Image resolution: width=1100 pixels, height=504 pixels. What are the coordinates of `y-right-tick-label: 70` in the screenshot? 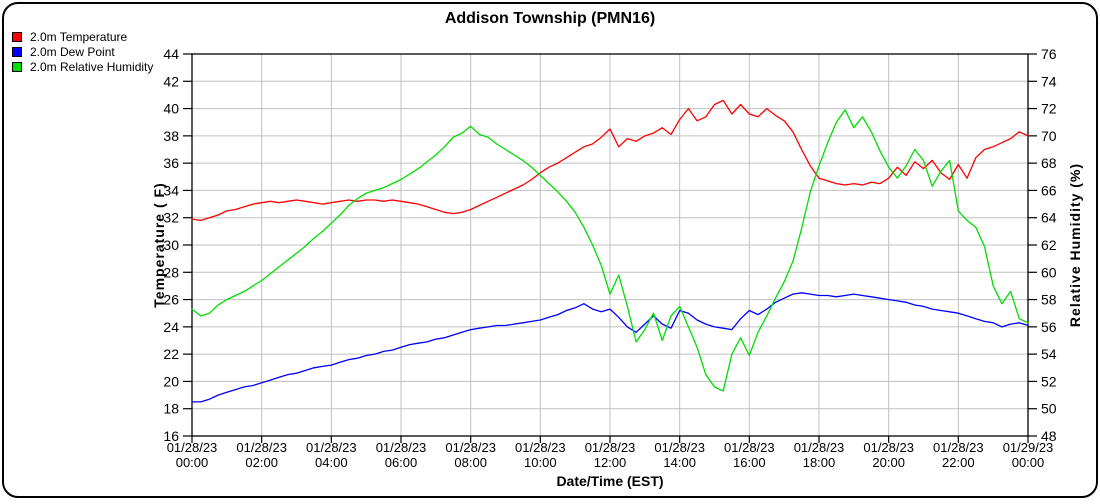 It's located at (1049, 136).